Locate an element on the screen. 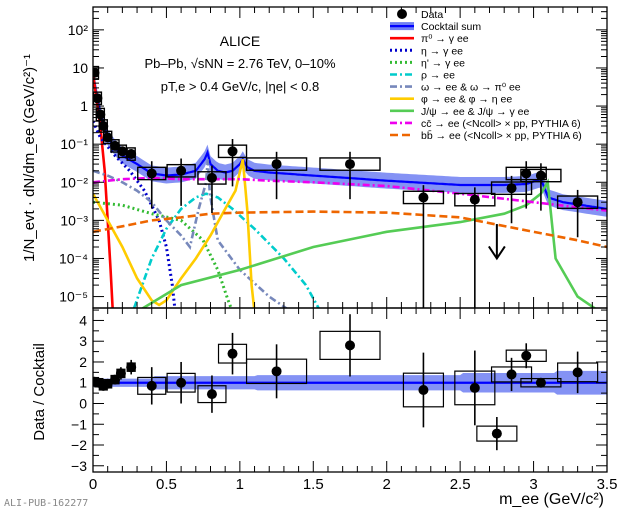 The width and height of the screenshot is (636, 514). x-axis-label: m_ee (GeV/c²) is located at coordinates (551, 499).